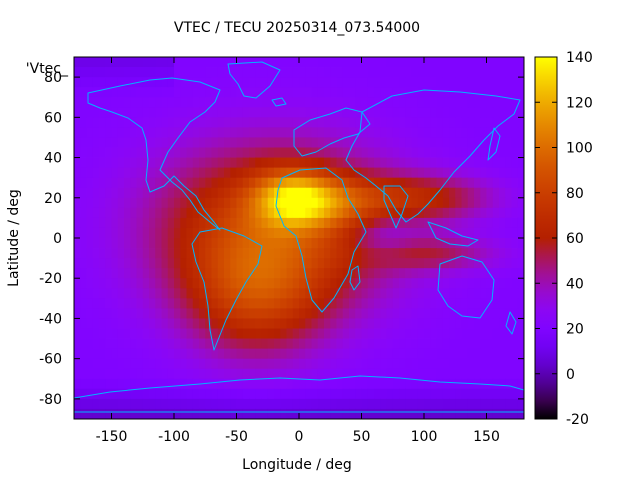 This screenshot has width=640, height=480. Describe the element at coordinates (511, 323) in the screenshot. I see `coast-new-zealand` at that location.